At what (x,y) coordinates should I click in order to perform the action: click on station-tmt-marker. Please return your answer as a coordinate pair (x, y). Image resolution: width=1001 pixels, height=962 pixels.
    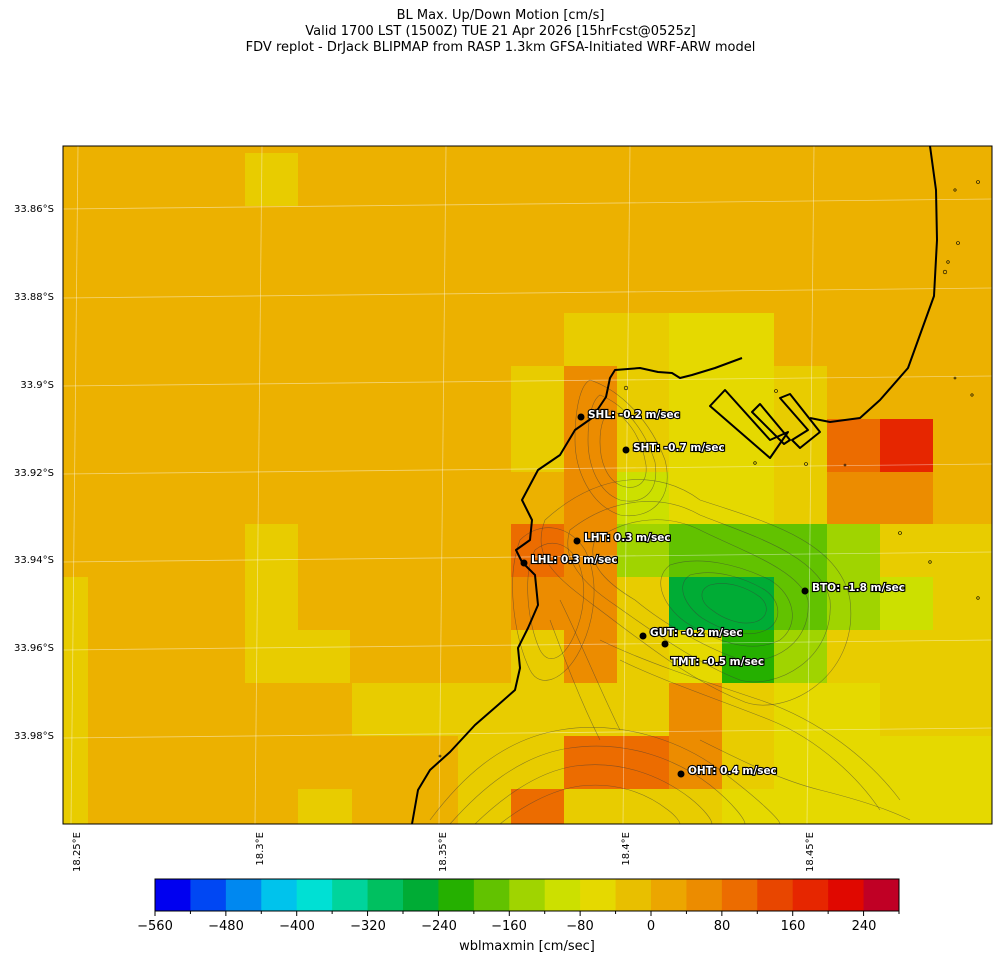
    Looking at the image, I should click on (665, 644).